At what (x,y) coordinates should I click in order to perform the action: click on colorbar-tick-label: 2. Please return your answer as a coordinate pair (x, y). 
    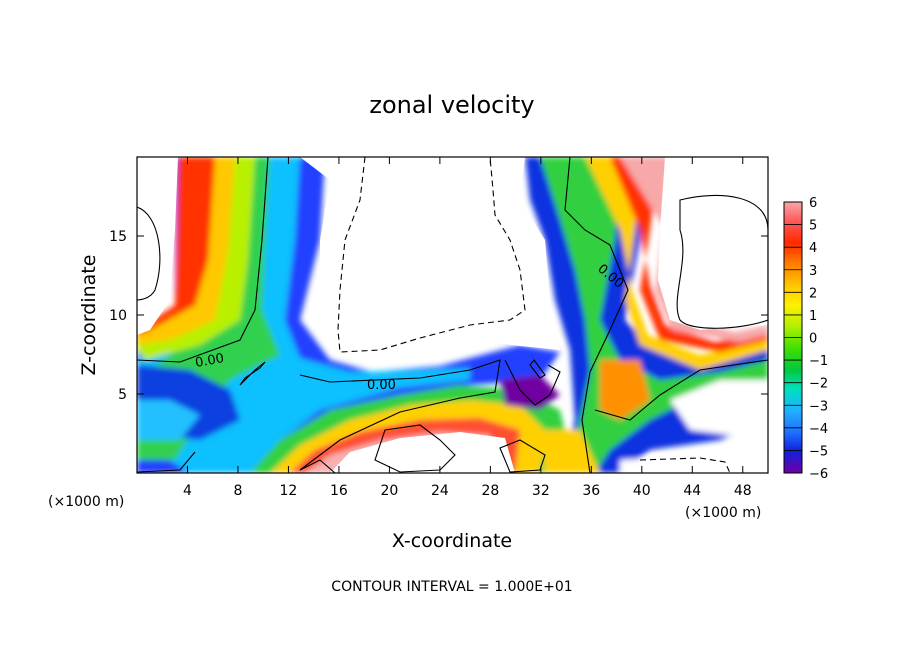
    Looking at the image, I should click on (813, 293).